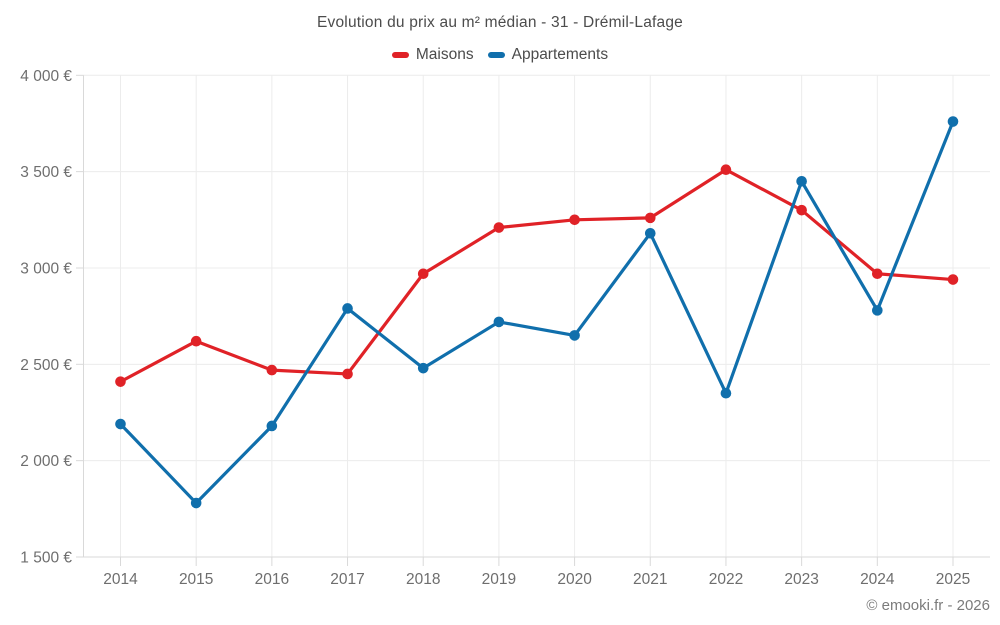 This screenshot has height=625, width=1000. What do you see at coordinates (347, 579) in the screenshot?
I see `x-tick-label: 2017` at bounding box center [347, 579].